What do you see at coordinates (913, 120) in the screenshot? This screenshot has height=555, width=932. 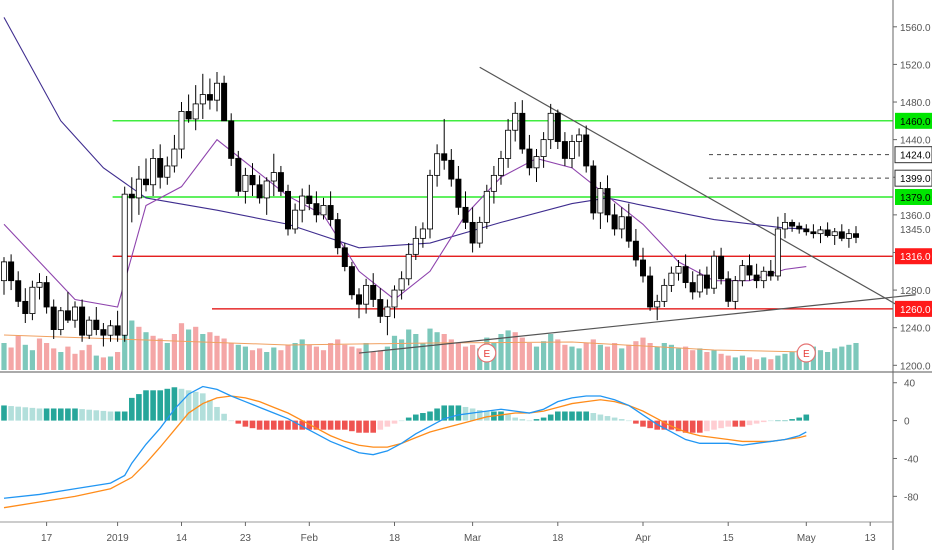 I see `price-badge-green` at bounding box center [913, 120].